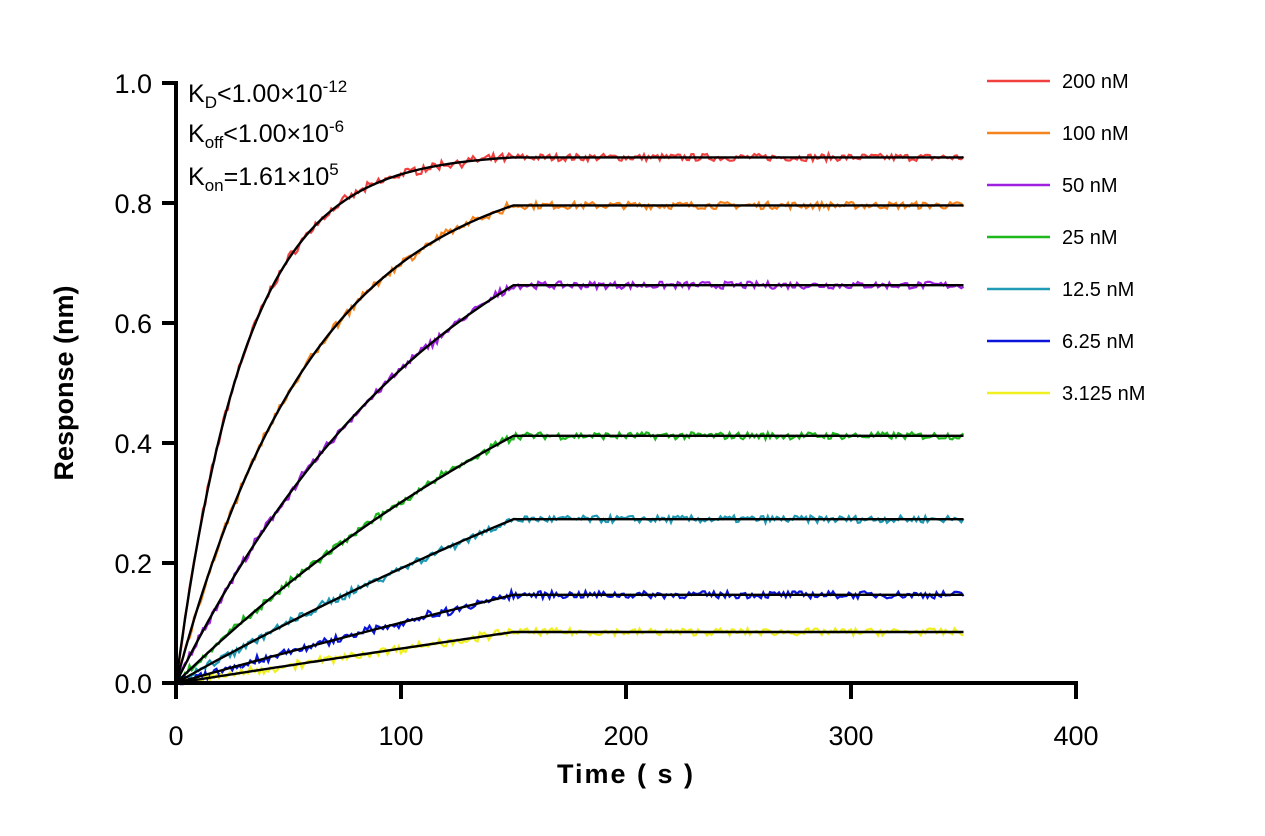 The width and height of the screenshot is (1265, 836). I want to click on koff-annotation: Koff<1.00×10-6, so click(266, 134).